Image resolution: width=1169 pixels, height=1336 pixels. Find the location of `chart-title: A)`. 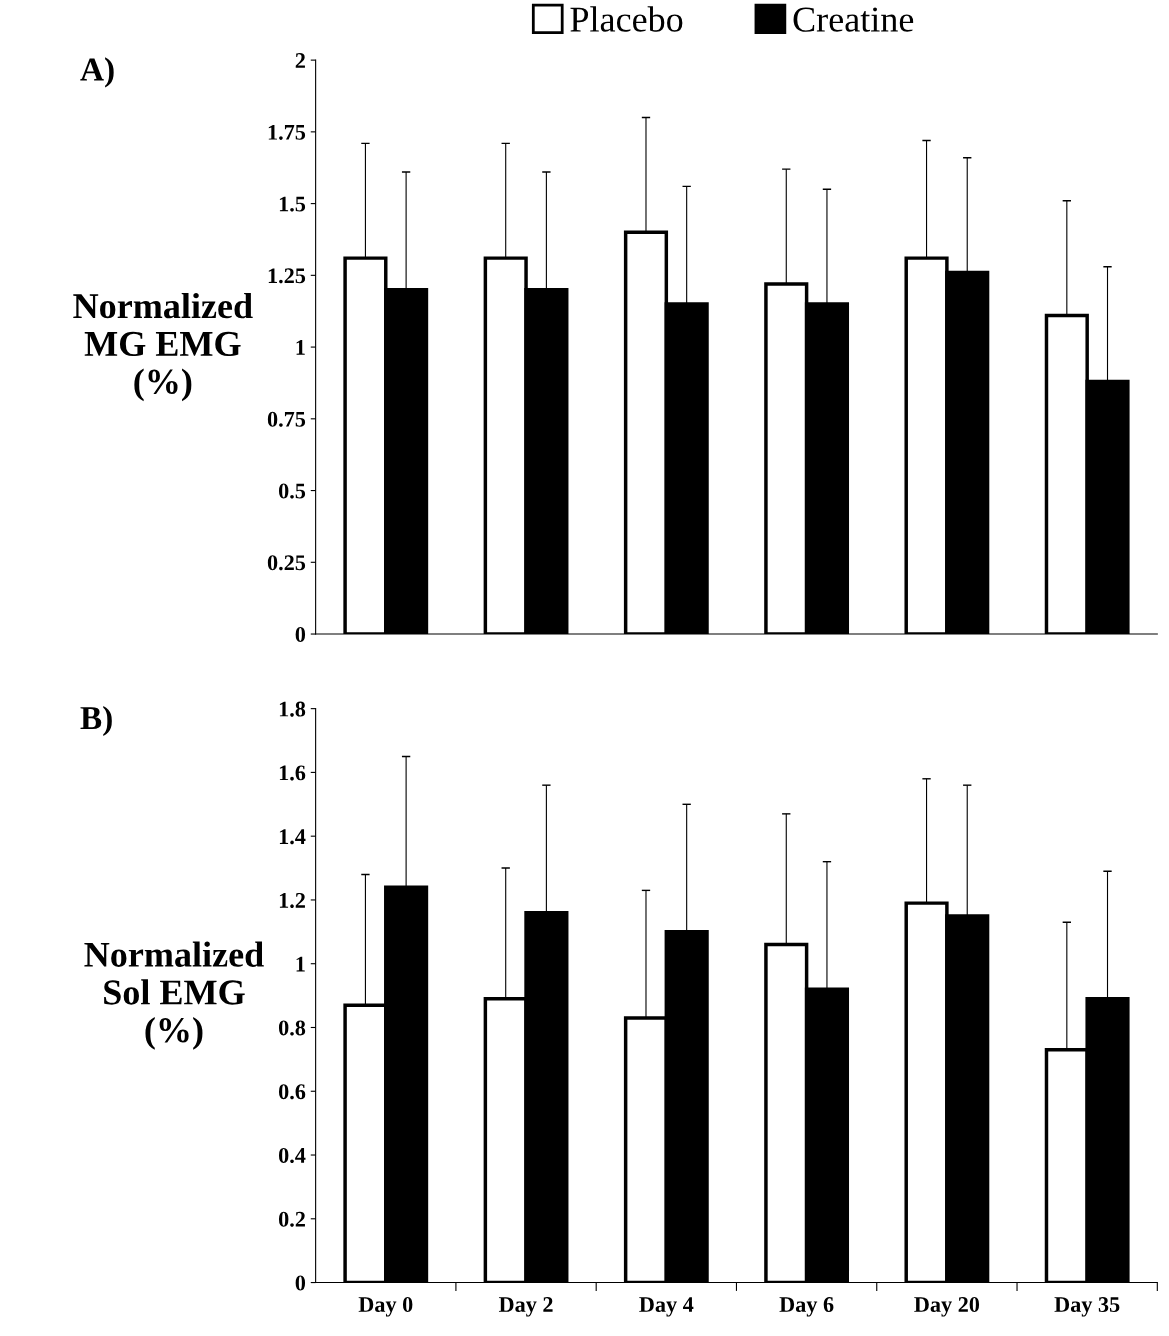

chart-title: A) is located at coordinates (97, 72).